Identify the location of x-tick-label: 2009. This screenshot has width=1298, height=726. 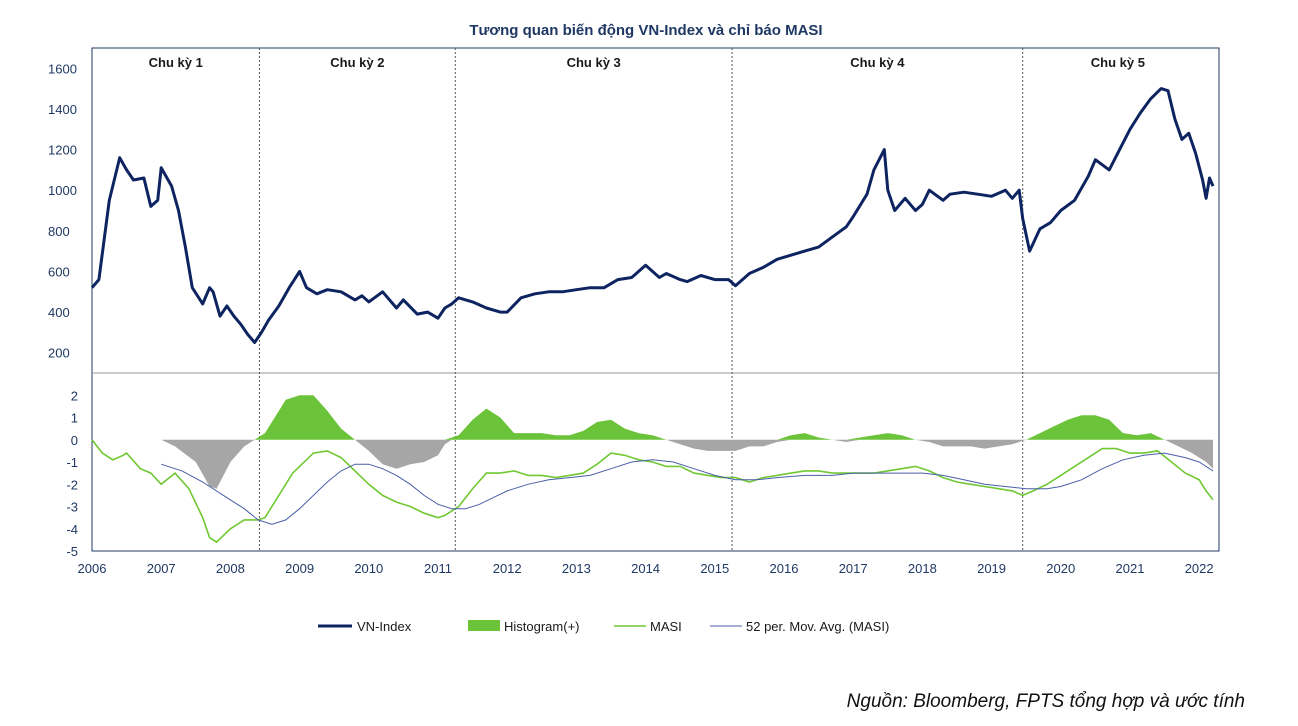
(299, 568).